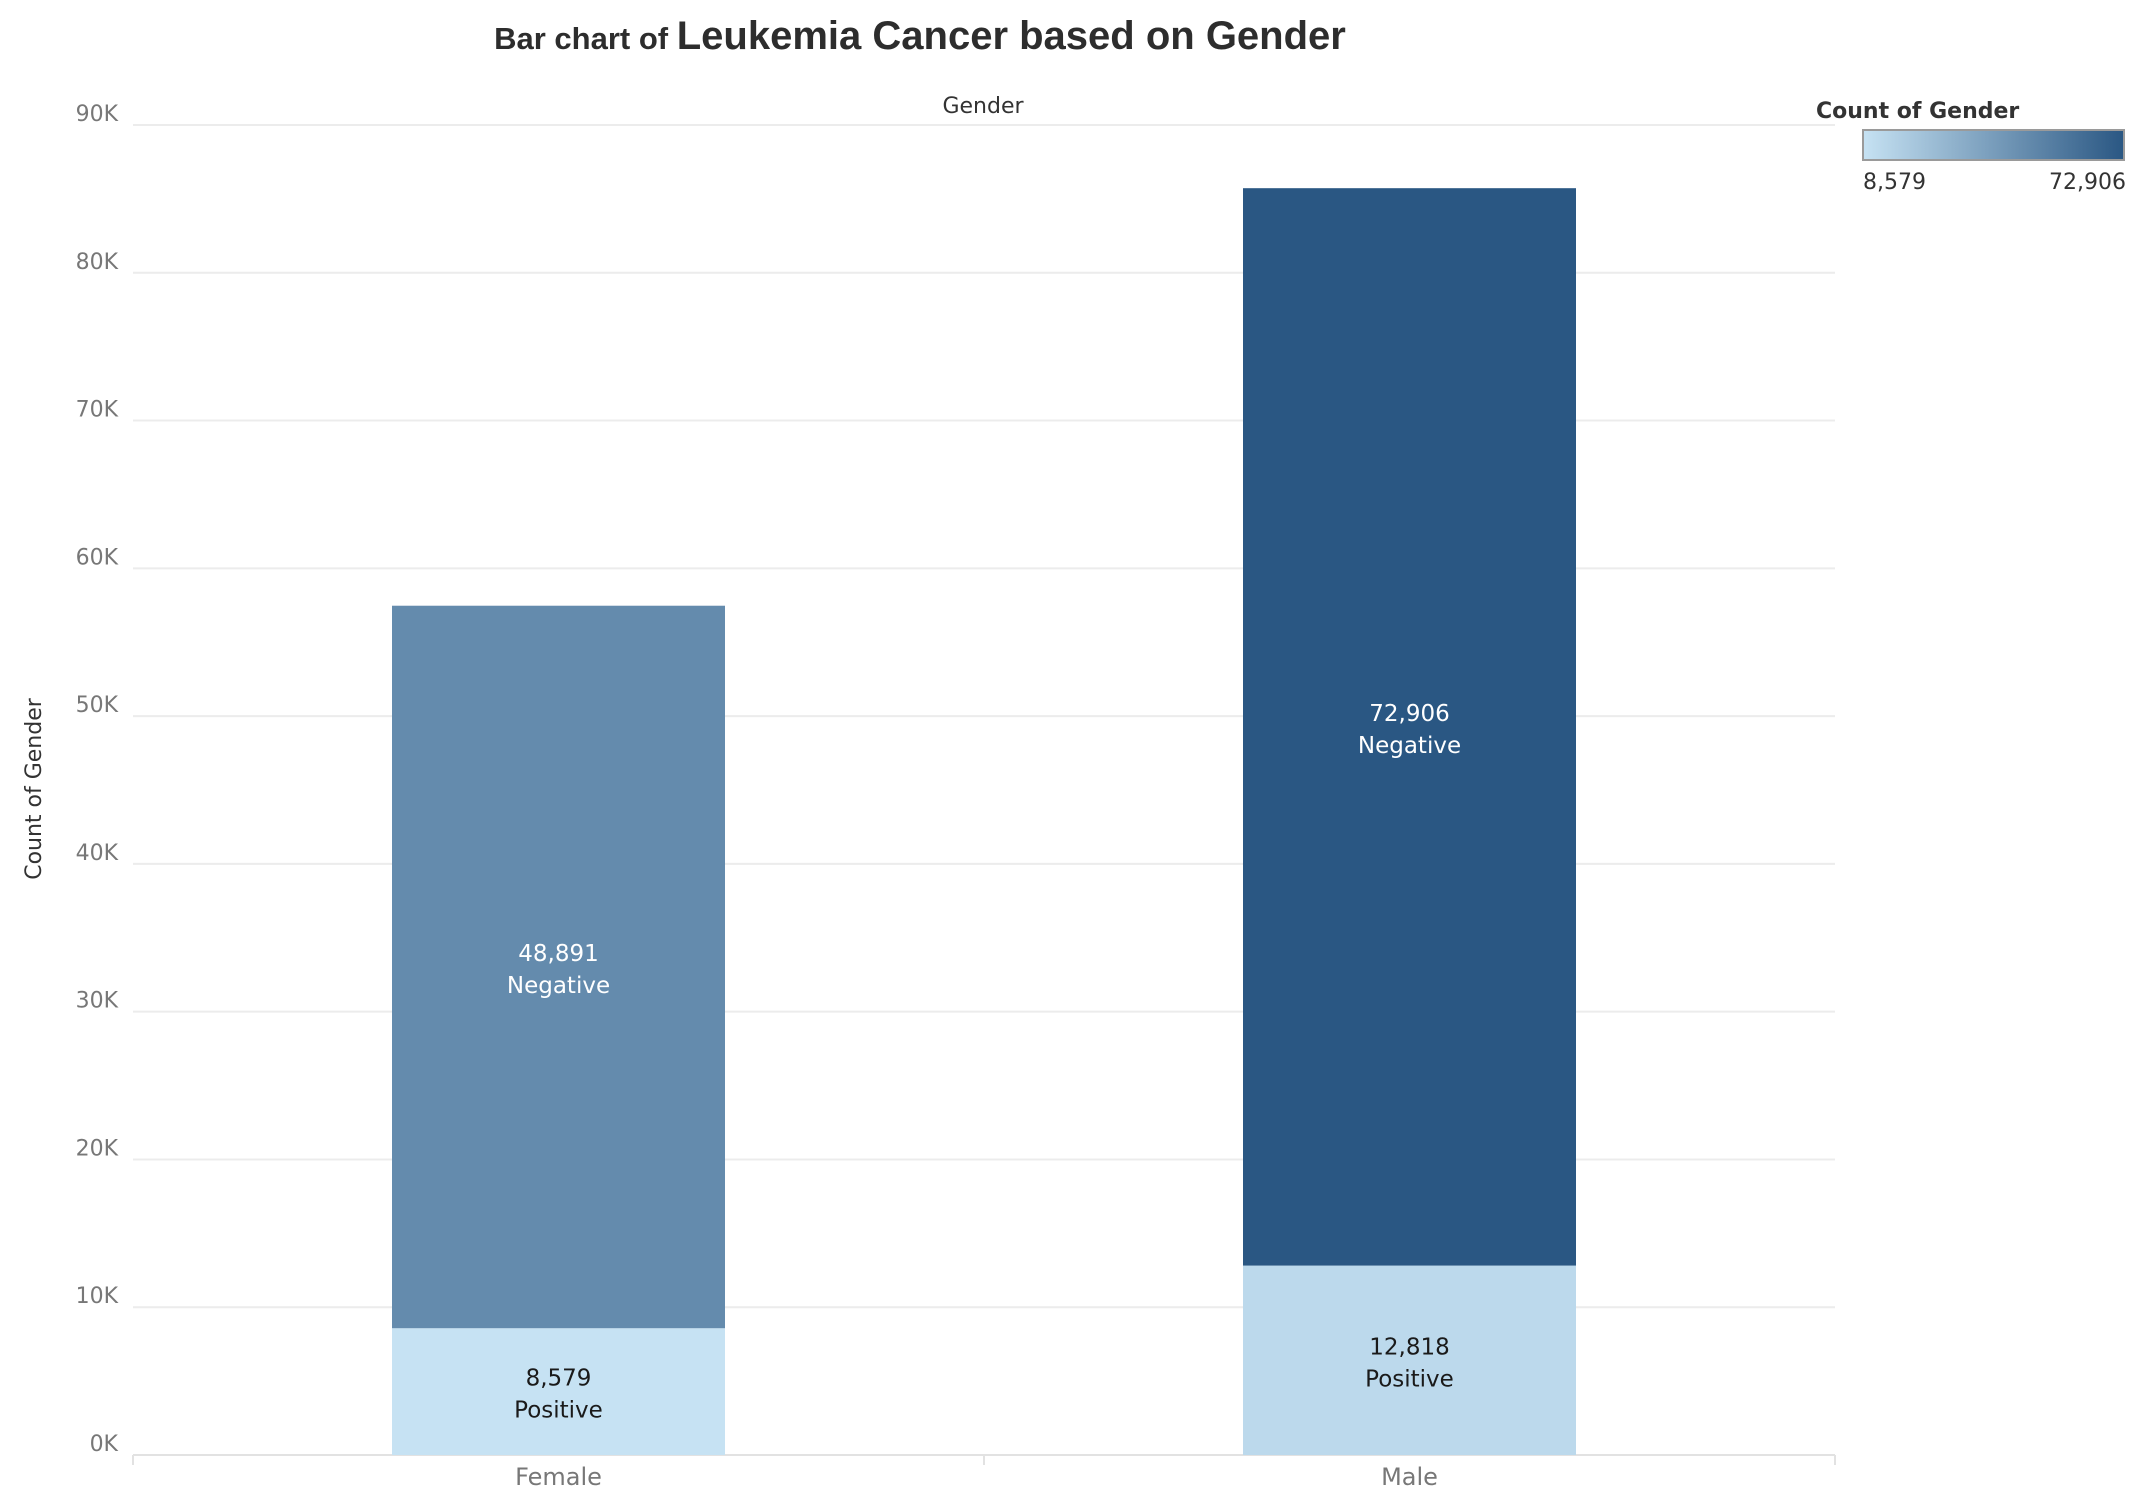 The image size is (2132, 1494). Describe the element at coordinates (104, 1444) in the screenshot. I see `y-tick-label: 0K` at that location.